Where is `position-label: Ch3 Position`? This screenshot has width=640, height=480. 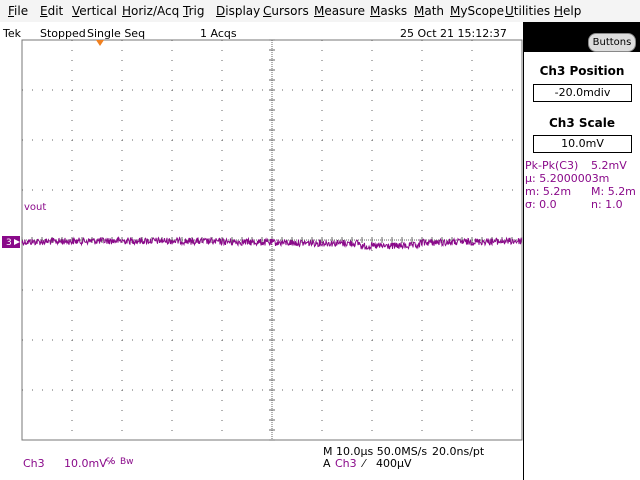 position-label: Ch3 Position is located at coordinates (582, 71).